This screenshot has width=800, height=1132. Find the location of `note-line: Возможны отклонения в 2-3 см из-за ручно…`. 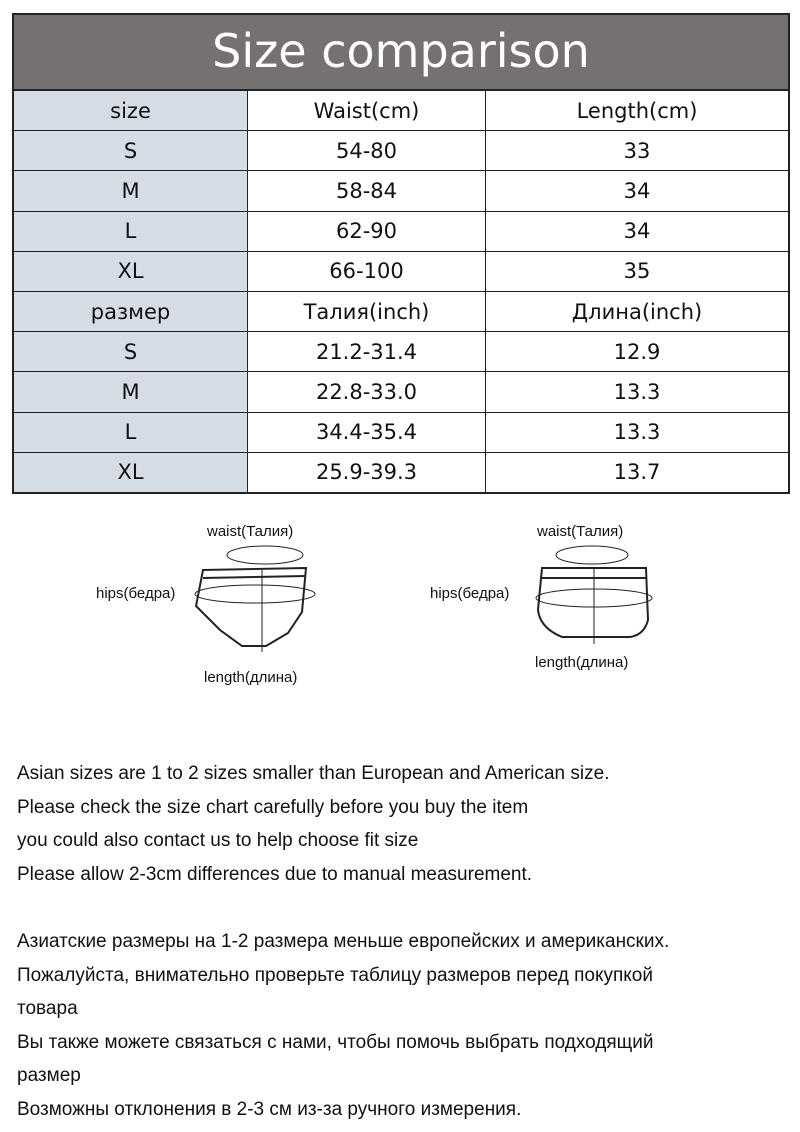

note-line: Возможны отклонения в 2-3 см из-за ручно… is located at coordinates (269, 1109).